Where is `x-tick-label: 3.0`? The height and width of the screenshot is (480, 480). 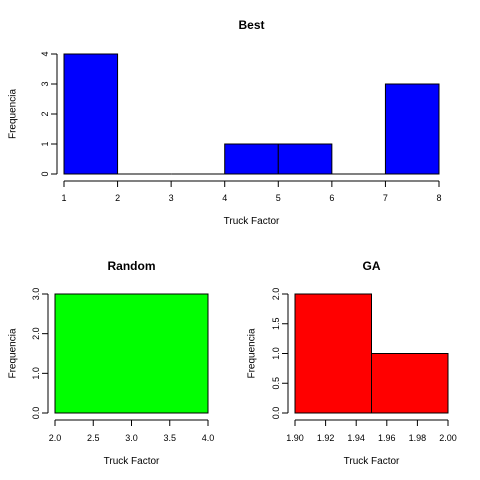
x-tick-label: 3.0 is located at coordinates (131, 438).